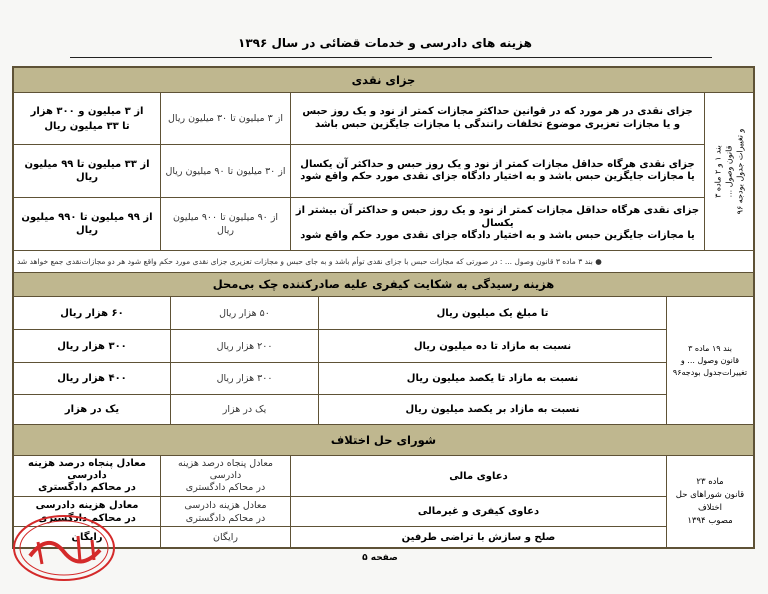 The image size is (768, 594). I want to click on new-amount: ۴۰۰ هزار ریال, so click(92, 378).